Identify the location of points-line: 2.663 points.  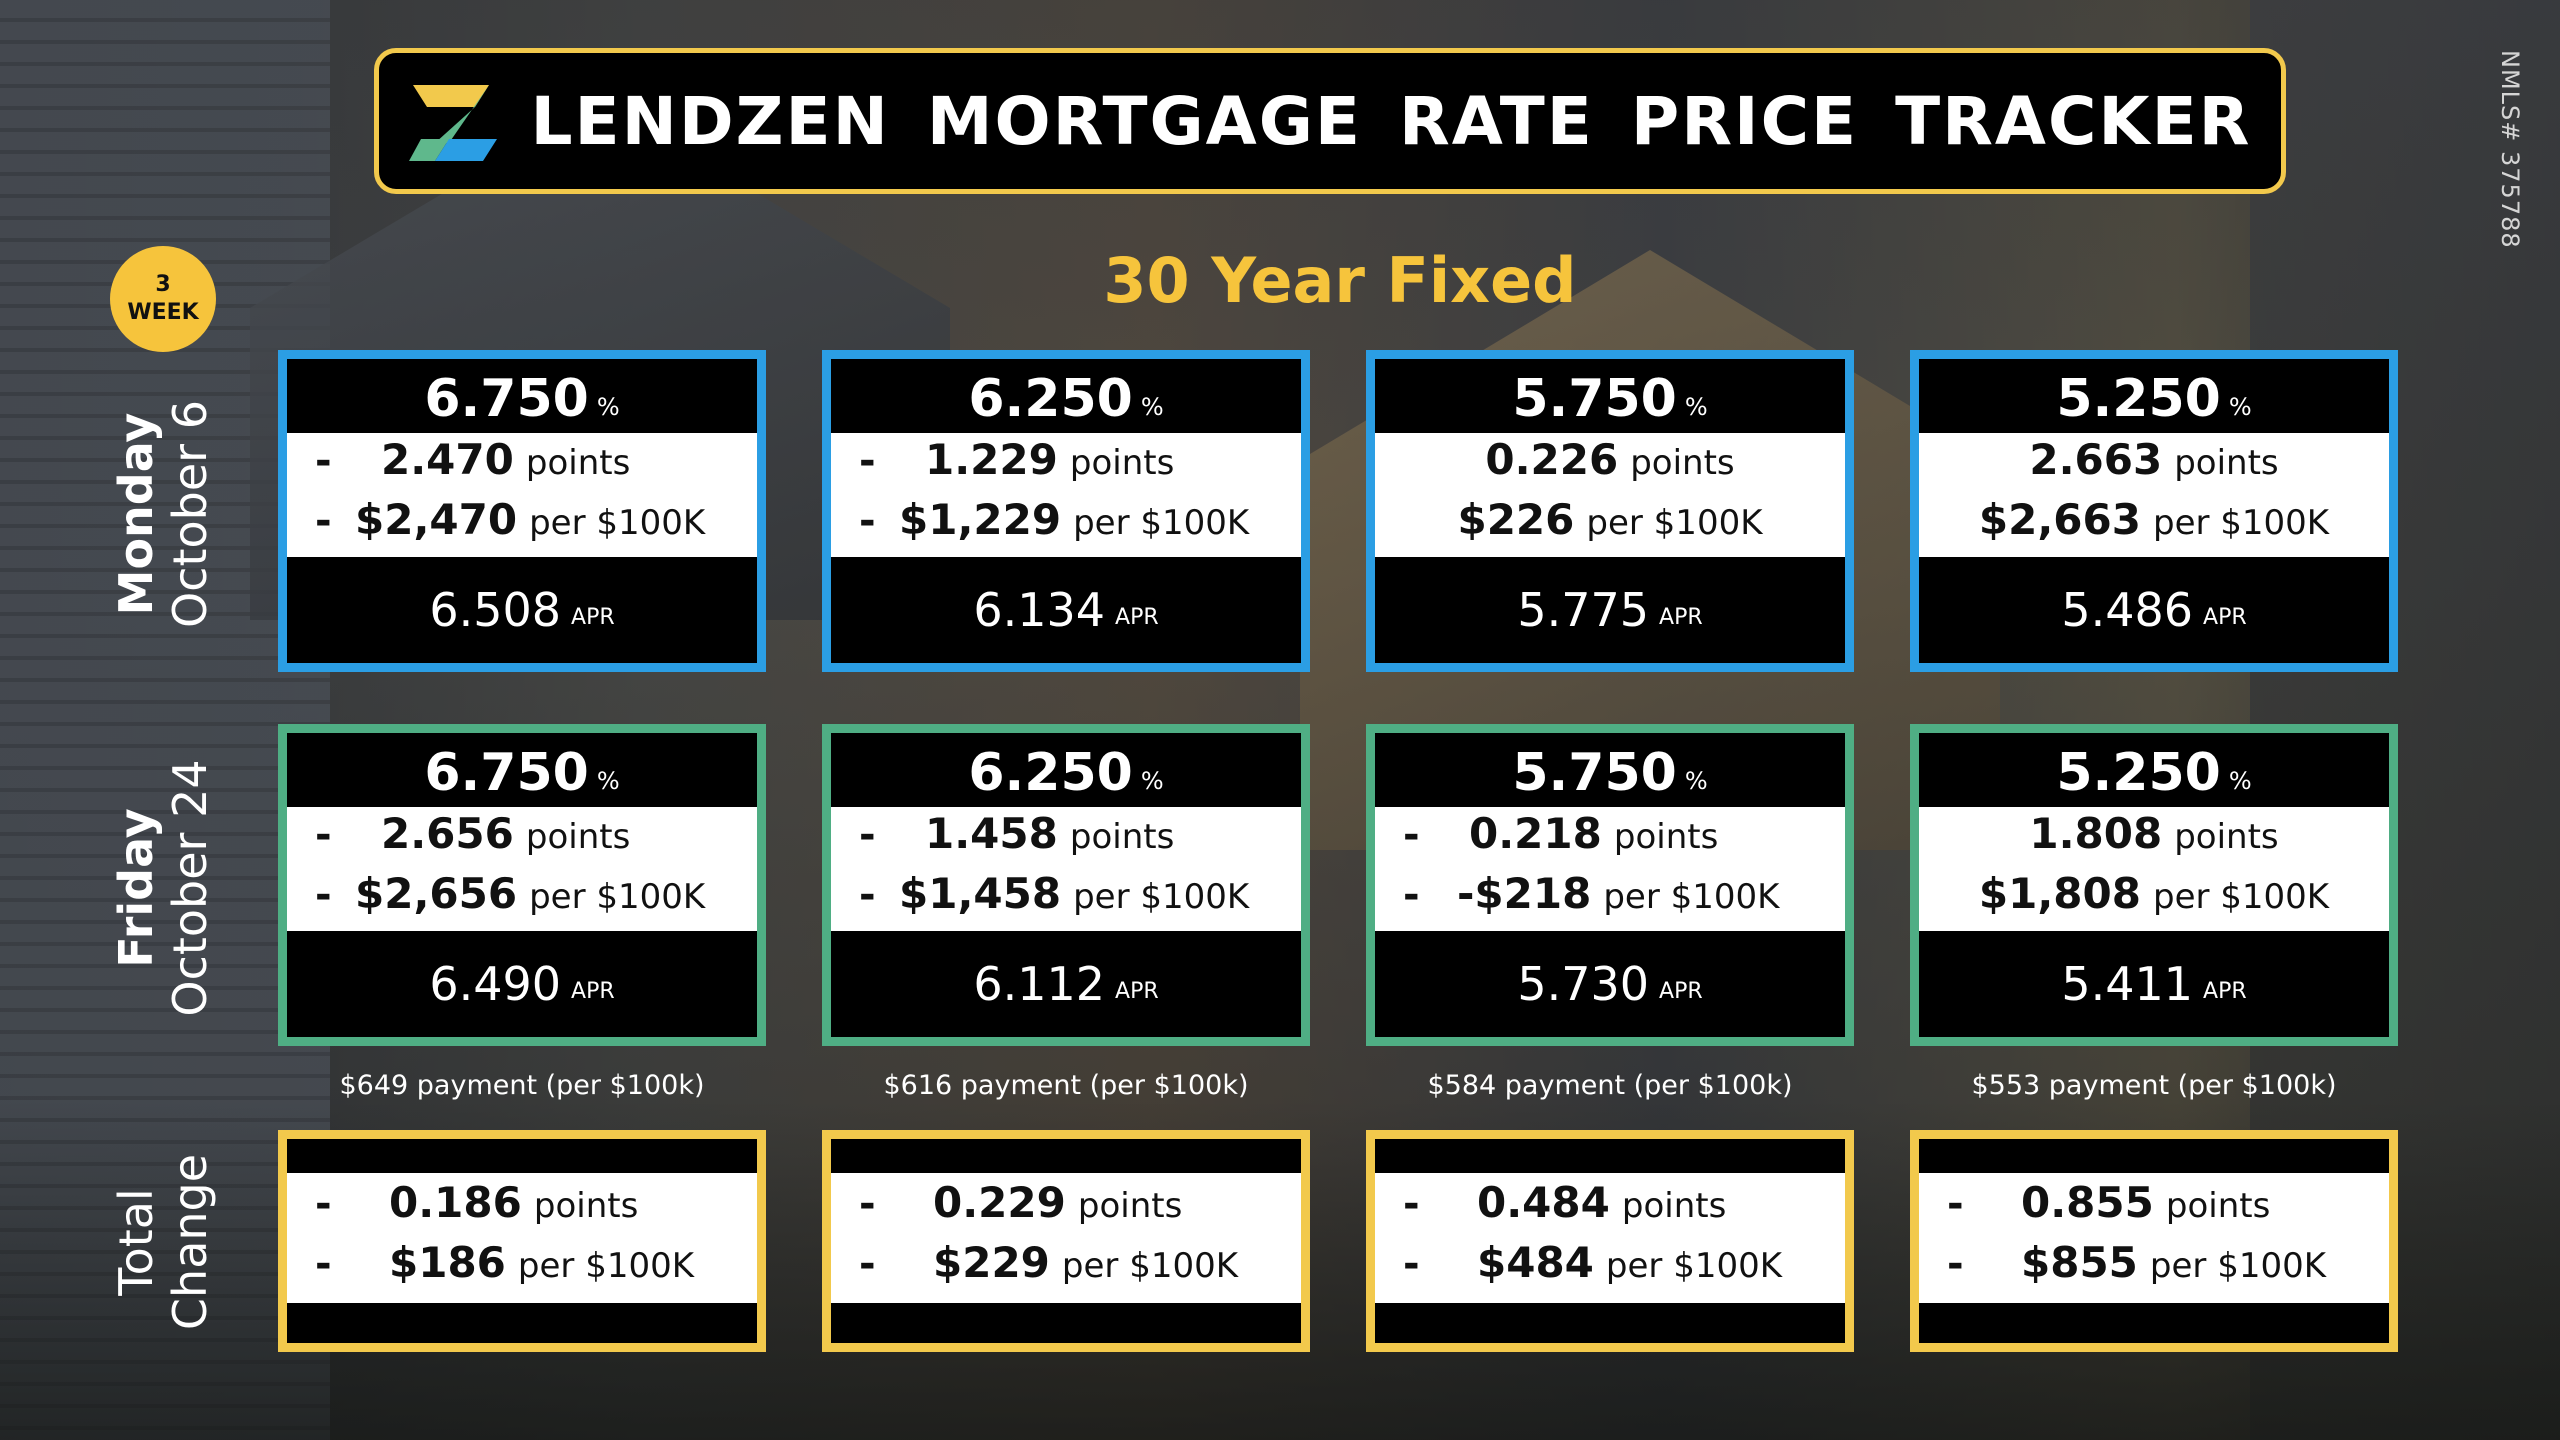
(2154, 465).